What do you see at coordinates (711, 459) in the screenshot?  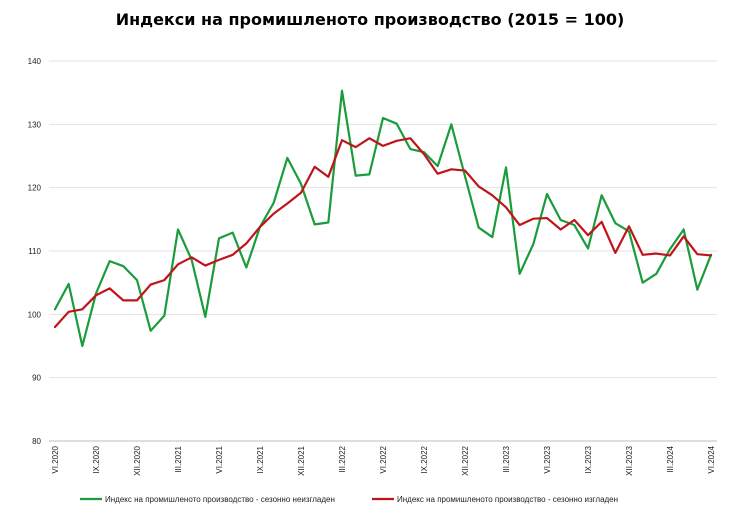 I see `x-tick-label: VI.2024` at bounding box center [711, 459].